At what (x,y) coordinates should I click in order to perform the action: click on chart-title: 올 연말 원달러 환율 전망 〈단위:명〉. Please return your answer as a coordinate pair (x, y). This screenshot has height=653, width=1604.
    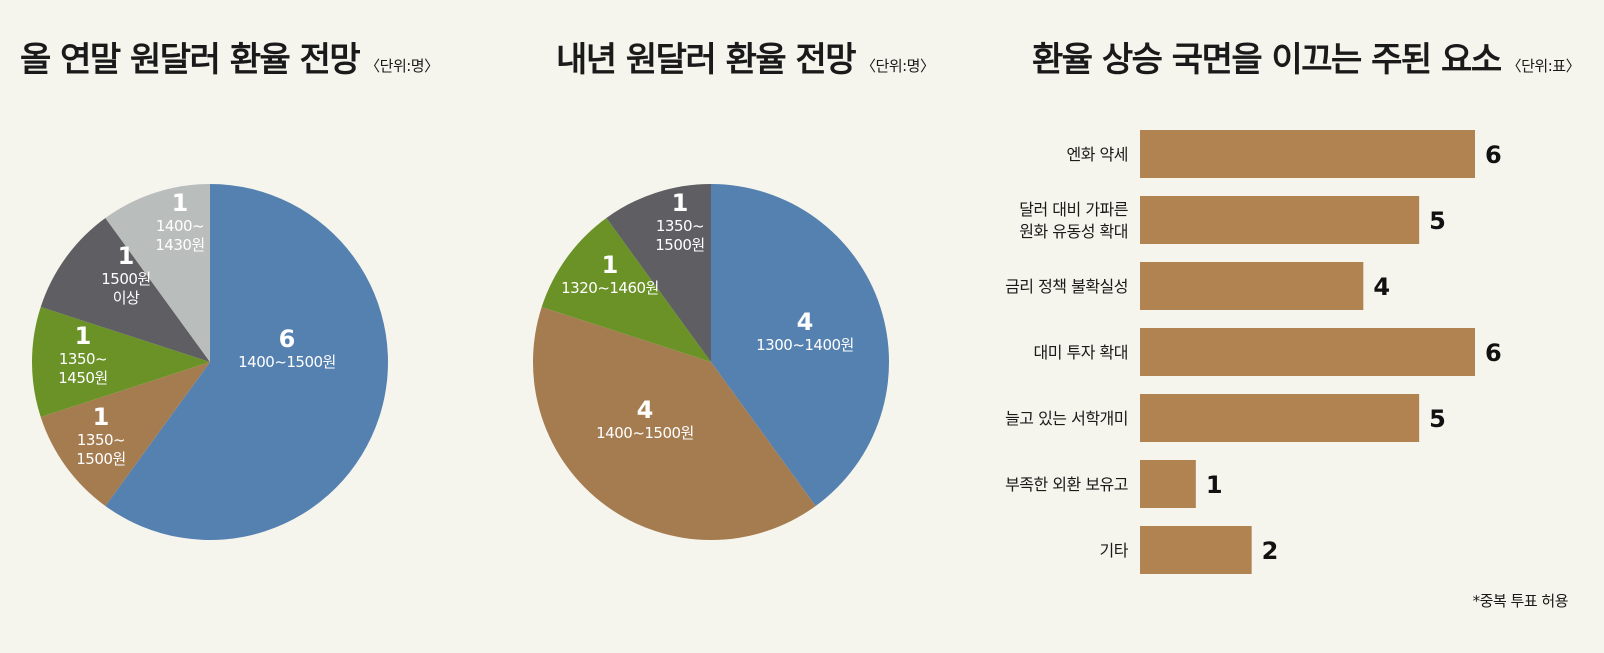
    Looking at the image, I should click on (229, 60).